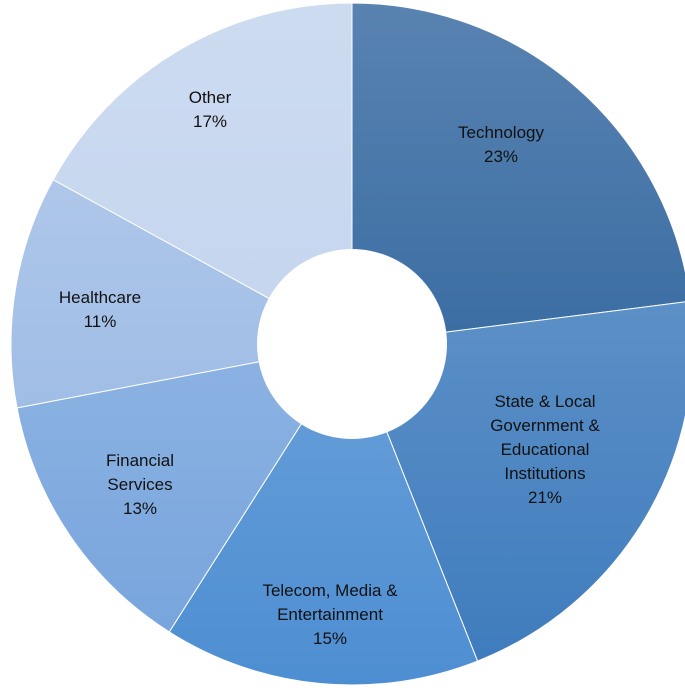 The image size is (685, 688). What do you see at coordinates (100, 310) in the screenshot?
I see `slice-label: Healthcare 11%` at bounding box center [100, 310].